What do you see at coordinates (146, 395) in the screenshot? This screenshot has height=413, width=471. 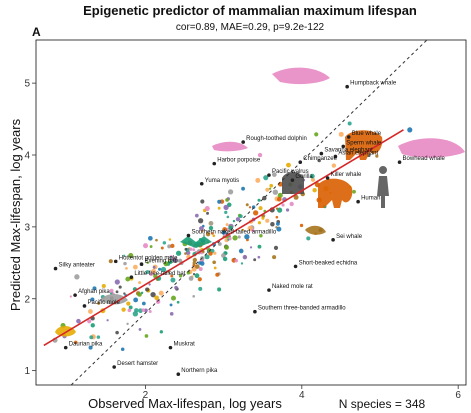 I see `x-tick-label: 2` at bounding box center [146, 395].